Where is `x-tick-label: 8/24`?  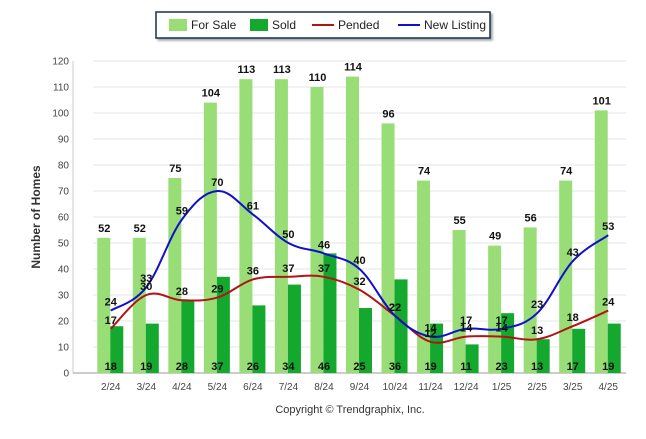 x-tick-label: 8/24 is located at coordinates (324, 387).